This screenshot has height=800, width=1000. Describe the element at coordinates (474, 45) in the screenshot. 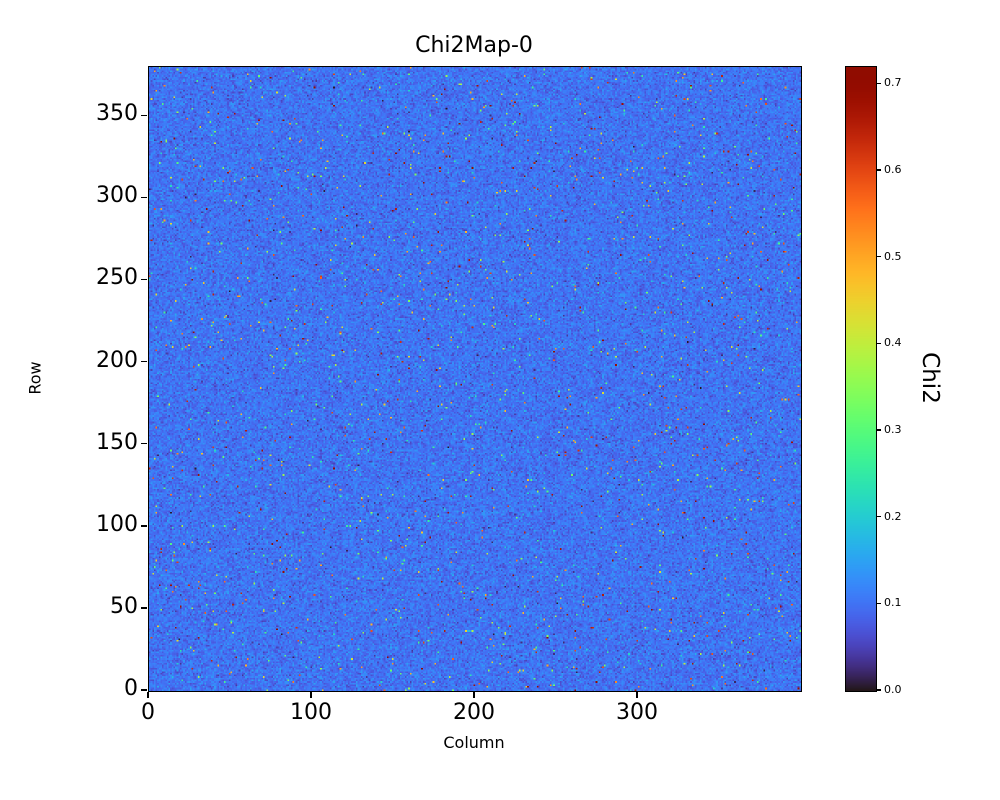

I see `chart-title: Chi2Map-0` at that location.